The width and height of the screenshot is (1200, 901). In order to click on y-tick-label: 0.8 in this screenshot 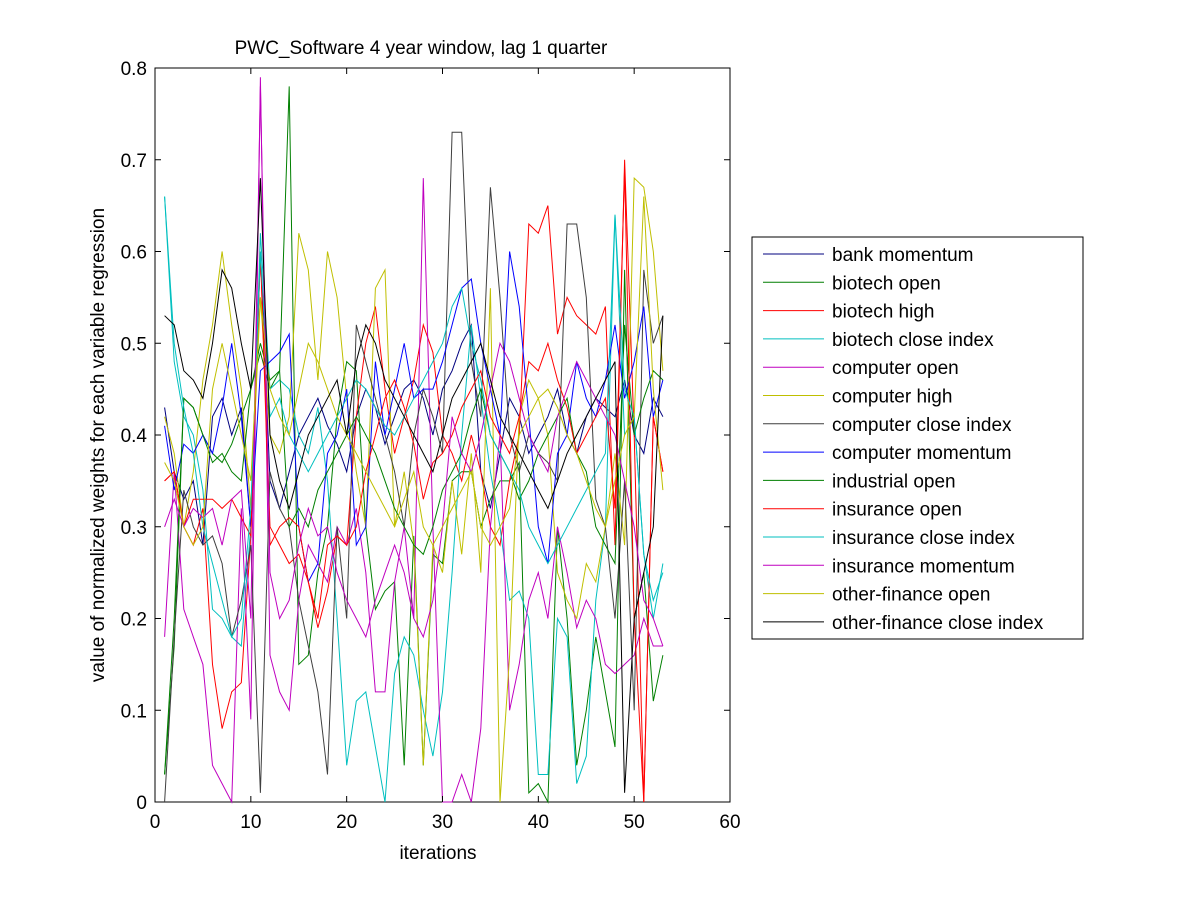, I will do `click(134, 69)`.